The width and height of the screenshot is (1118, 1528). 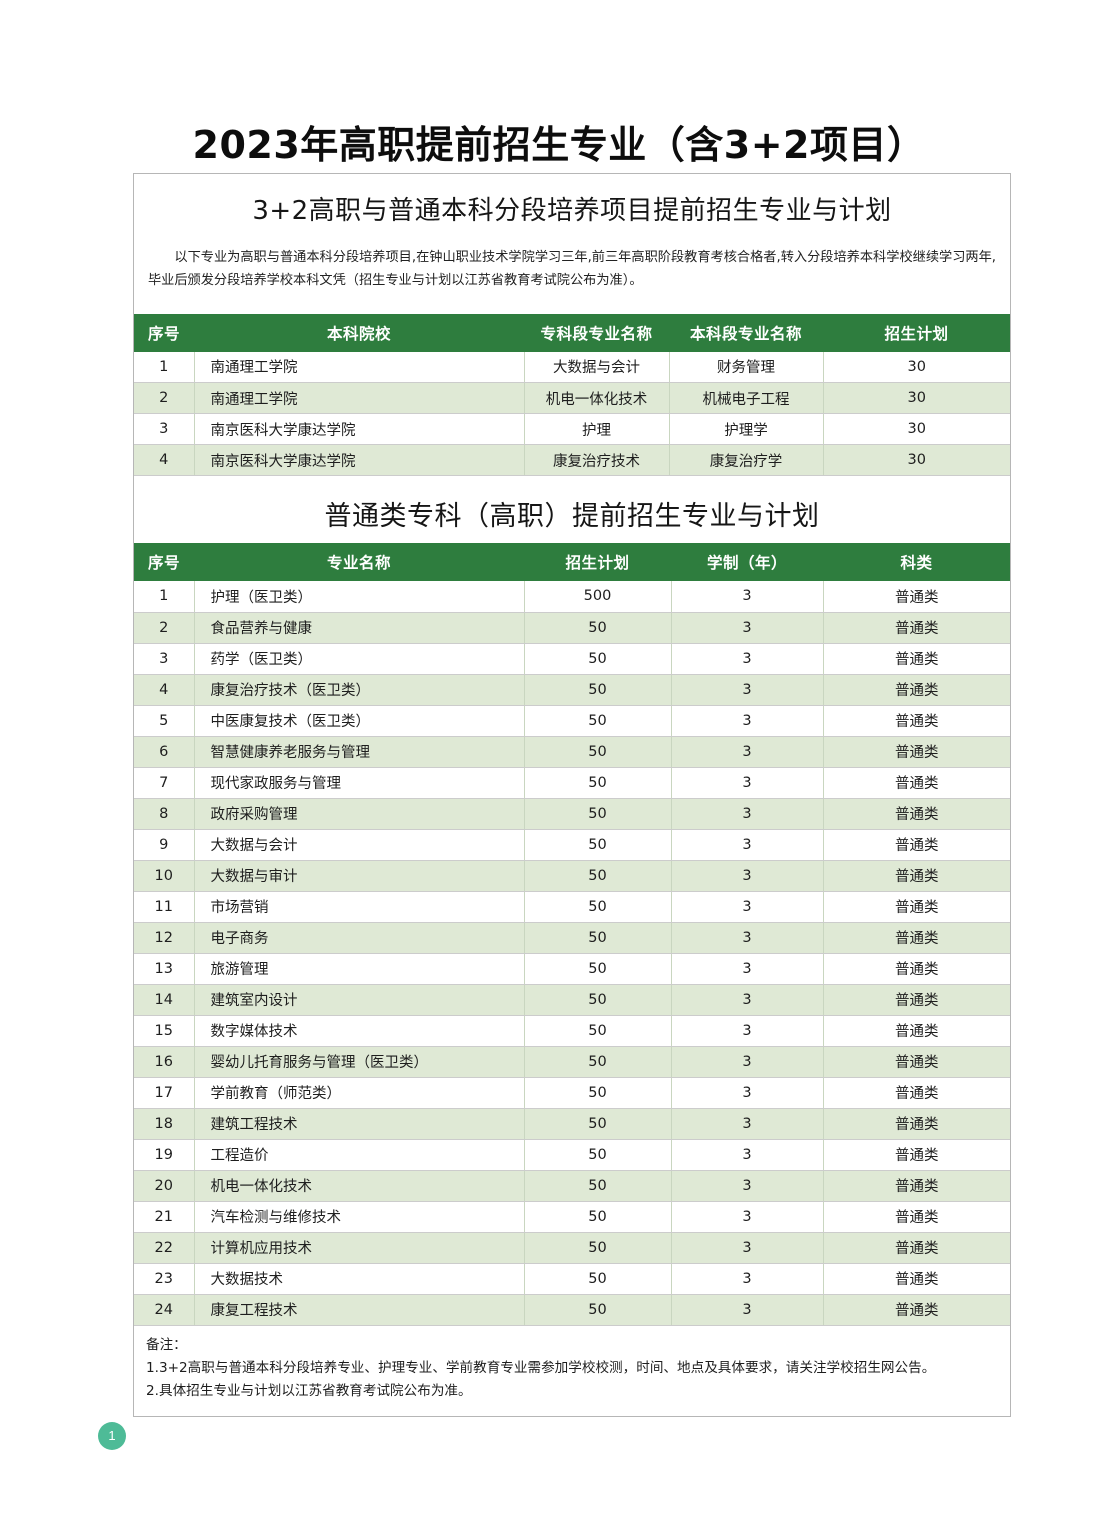 I want to click on cell-major: 电子商务, so click(x=359, y=938).